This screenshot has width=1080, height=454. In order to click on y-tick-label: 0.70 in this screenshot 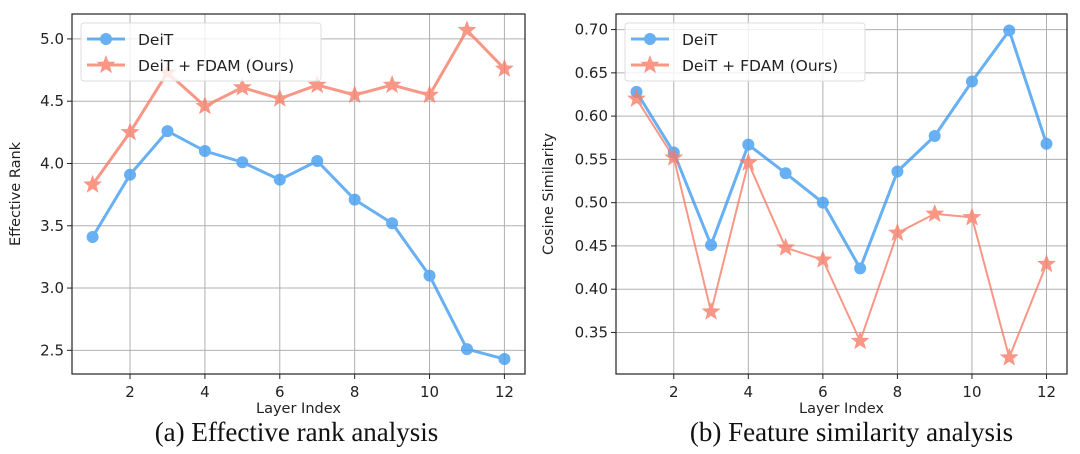, I will do `click(591, 30)`.